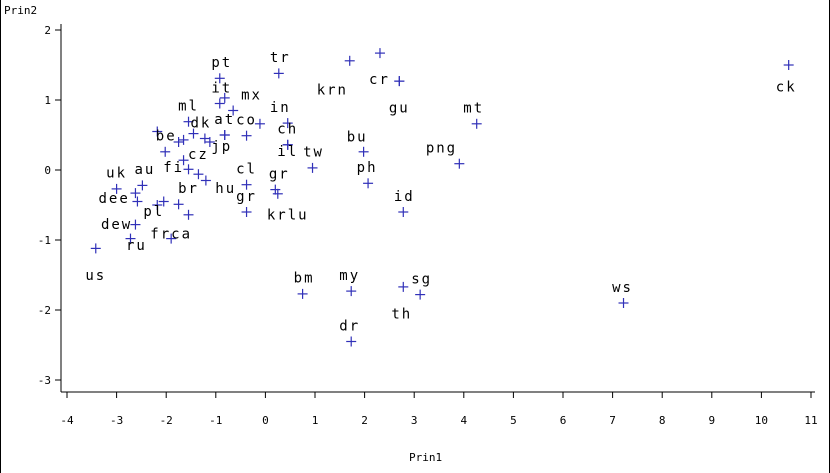 Image resolution: width=830 pixels, height=473 pixels. Describe the element at coordinates (44, 310) in the screenshot. I see `y-tick-label: -2` at that location.